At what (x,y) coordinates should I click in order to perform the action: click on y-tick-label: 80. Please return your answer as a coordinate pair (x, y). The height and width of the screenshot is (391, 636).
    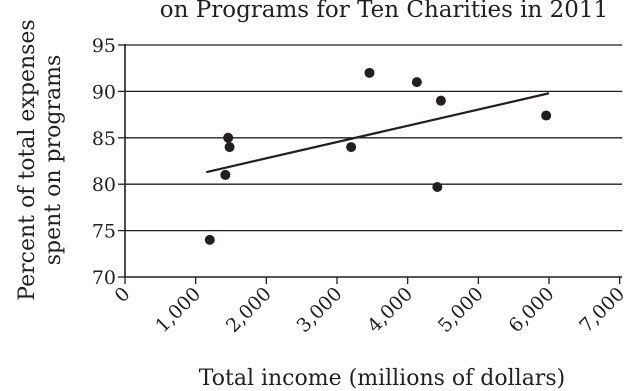
    Looking at the image, I should click on (104, 185).